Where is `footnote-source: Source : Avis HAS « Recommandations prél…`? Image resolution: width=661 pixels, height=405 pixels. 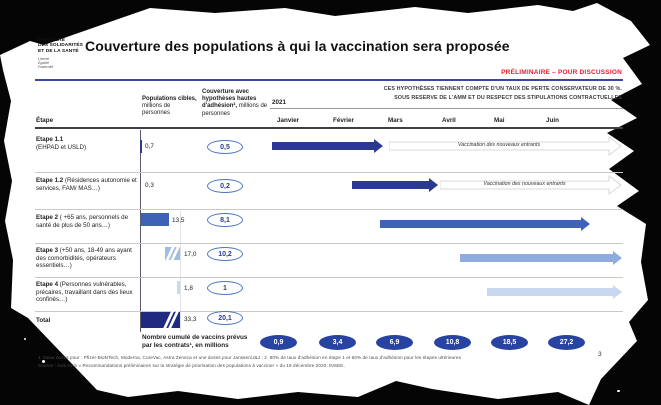
footnote-source: Source : Avis HAS « Recommandations prél… is located at coordinates (191, 365).